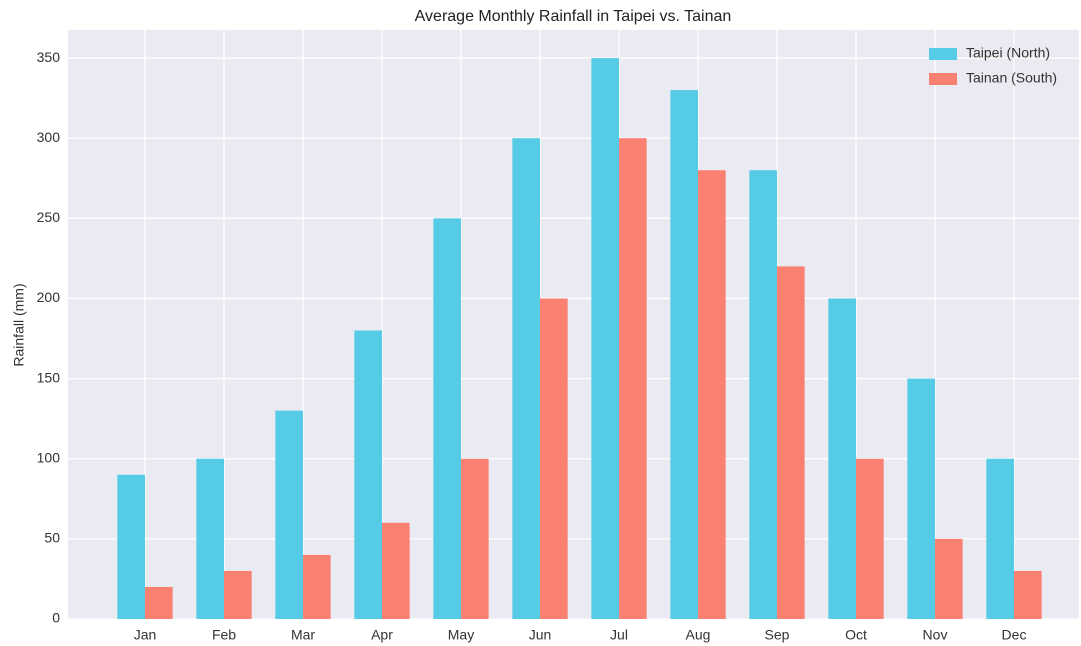 This screenshot has height=646, width=1081. Describe the element at coordinates (777, 635) in the screenshot. I see `x-tick-label: Sep` at that location.